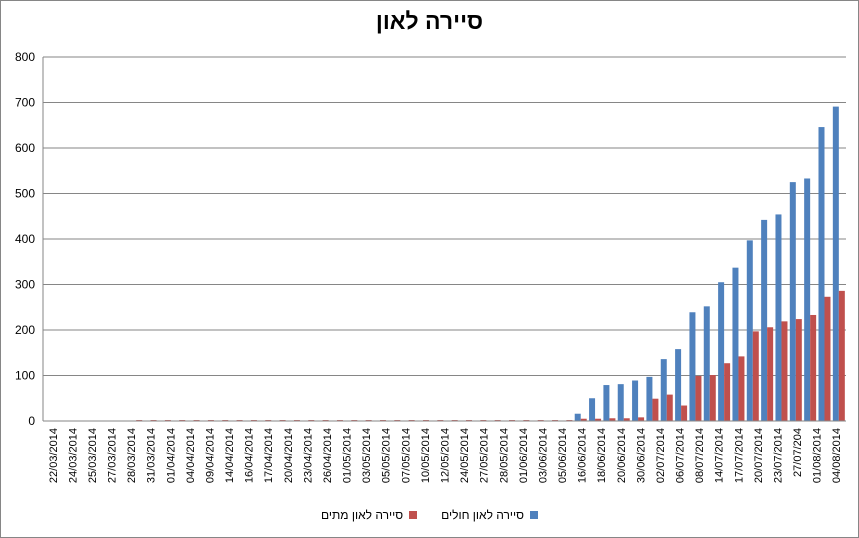  I want to click on x-tick-label: 16/06/2014, so click(583, 455).